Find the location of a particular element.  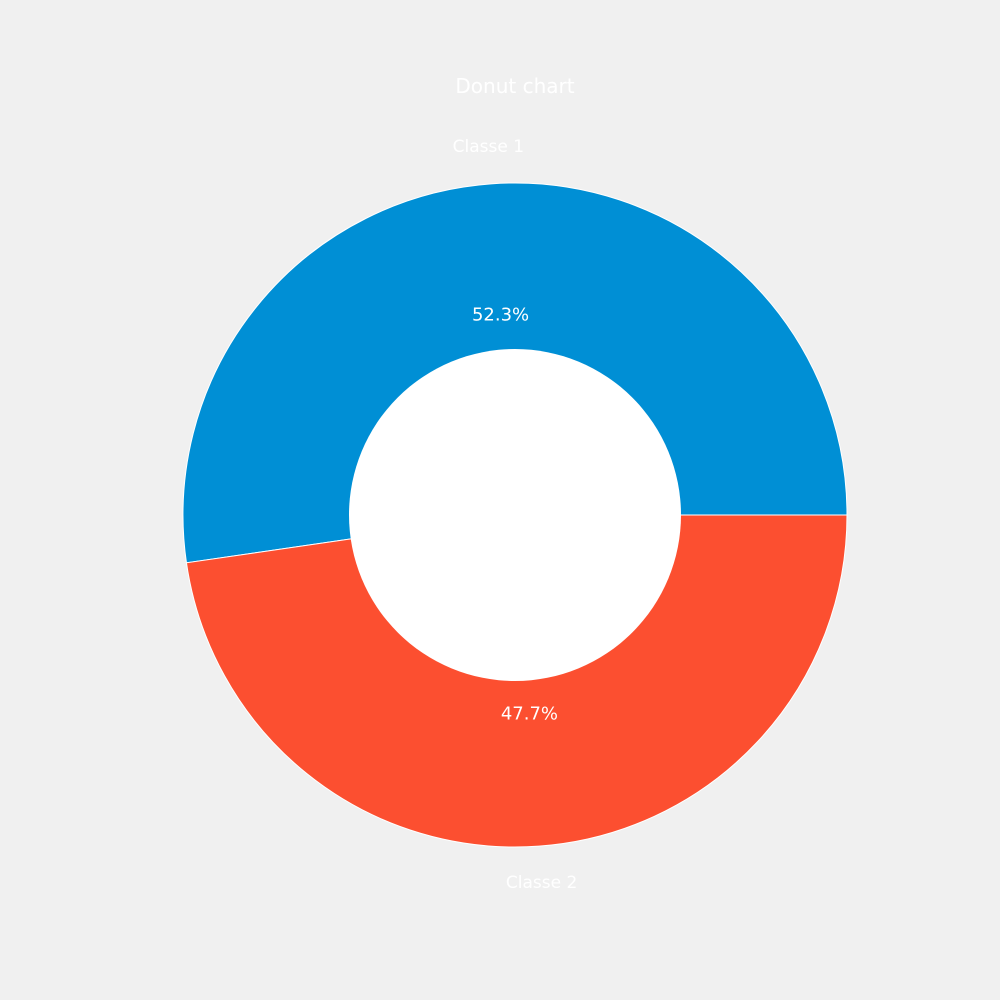

donut-center is located at coordinates (515, 515).